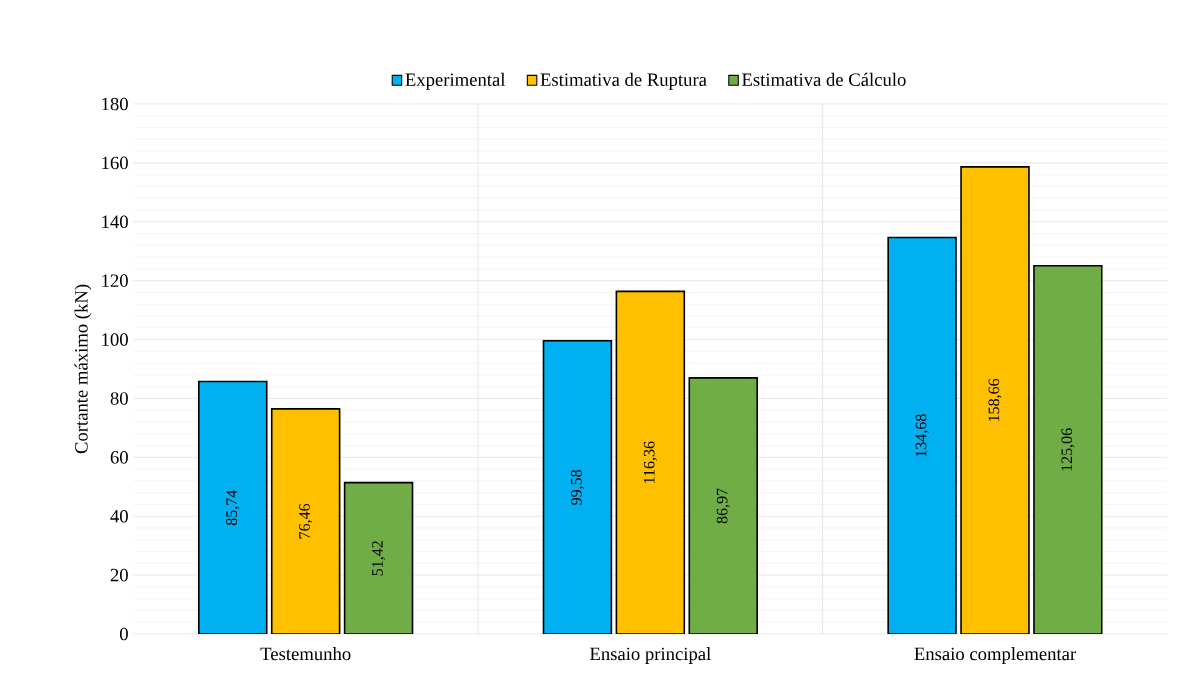 This screenshot has width=1184, height=678. Describe the element at coordinates (305, 654) in the screenshot. I see `x-tick-label: Testemunho` at that location.